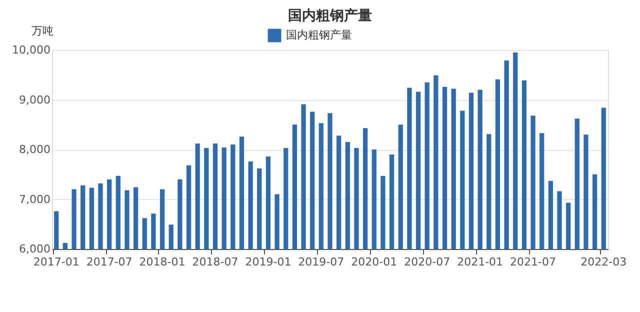  I want to click on x-tick-label: 2018-01, so click(162, 262).